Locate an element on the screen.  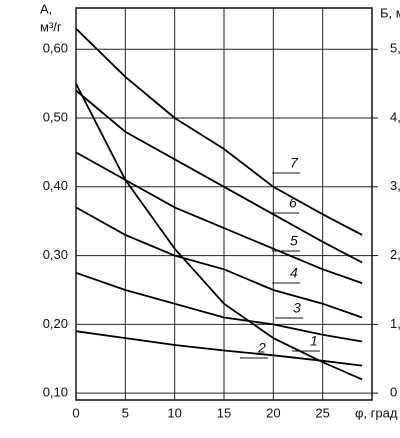
y2-tick-label: 0 is located at coordinates (393, 392).